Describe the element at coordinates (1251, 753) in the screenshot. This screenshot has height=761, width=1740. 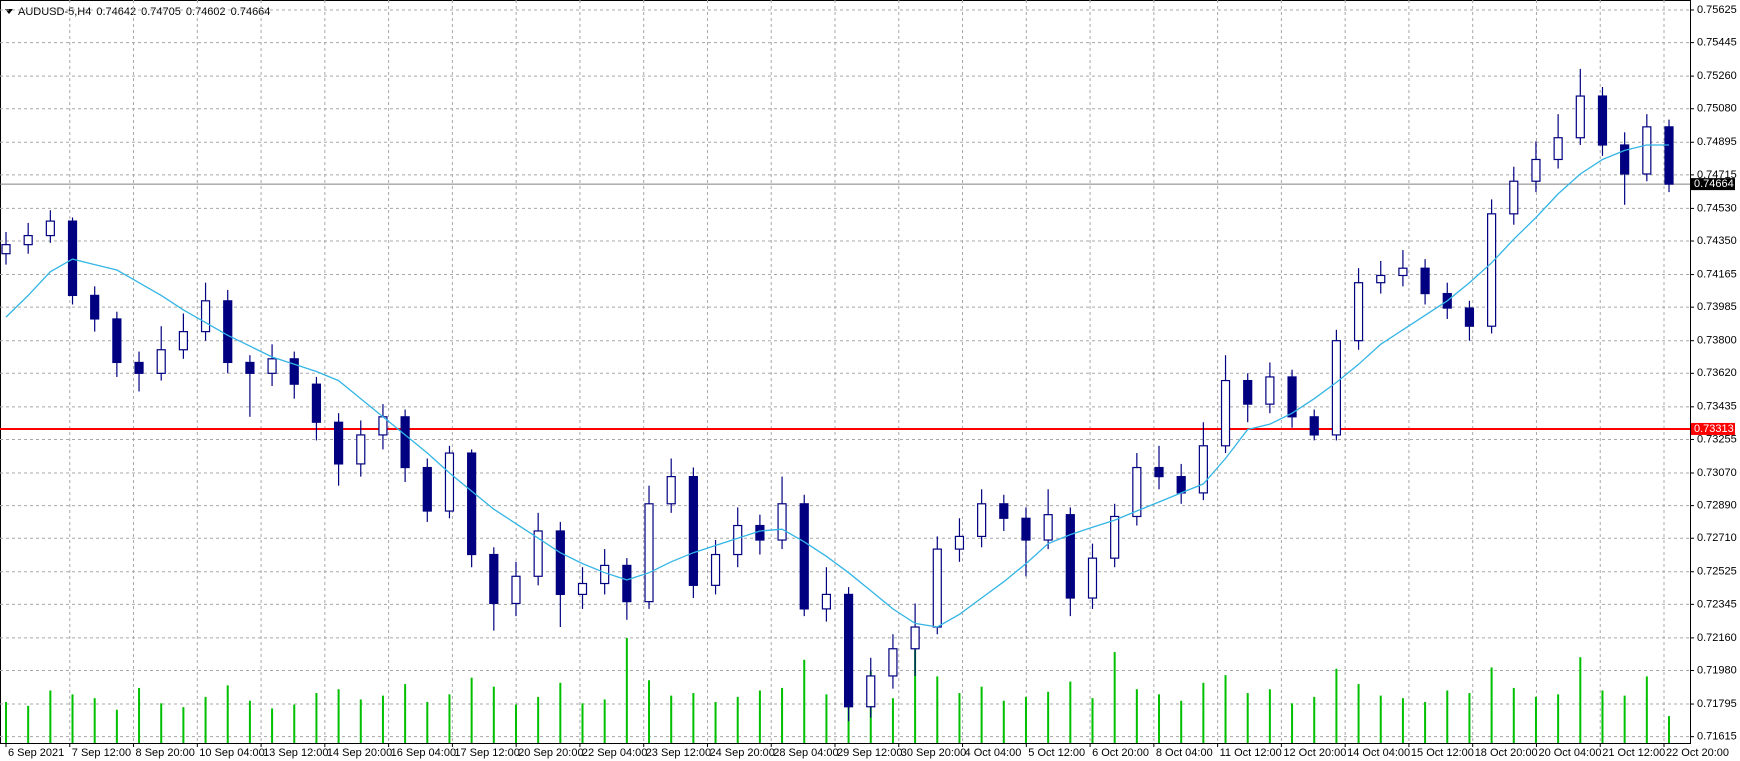
I see `x-tick-label: 11 Oct 12:00` at that location.